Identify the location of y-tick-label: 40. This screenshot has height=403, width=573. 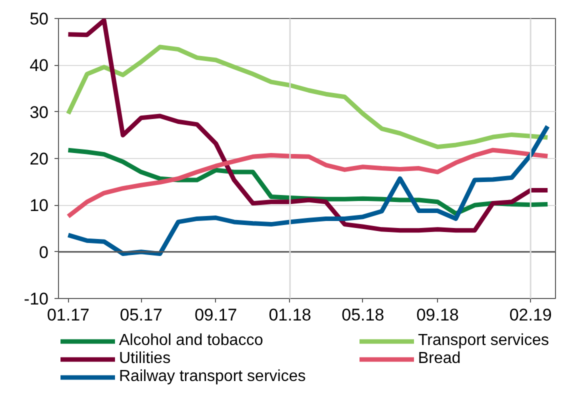
(39, 66).